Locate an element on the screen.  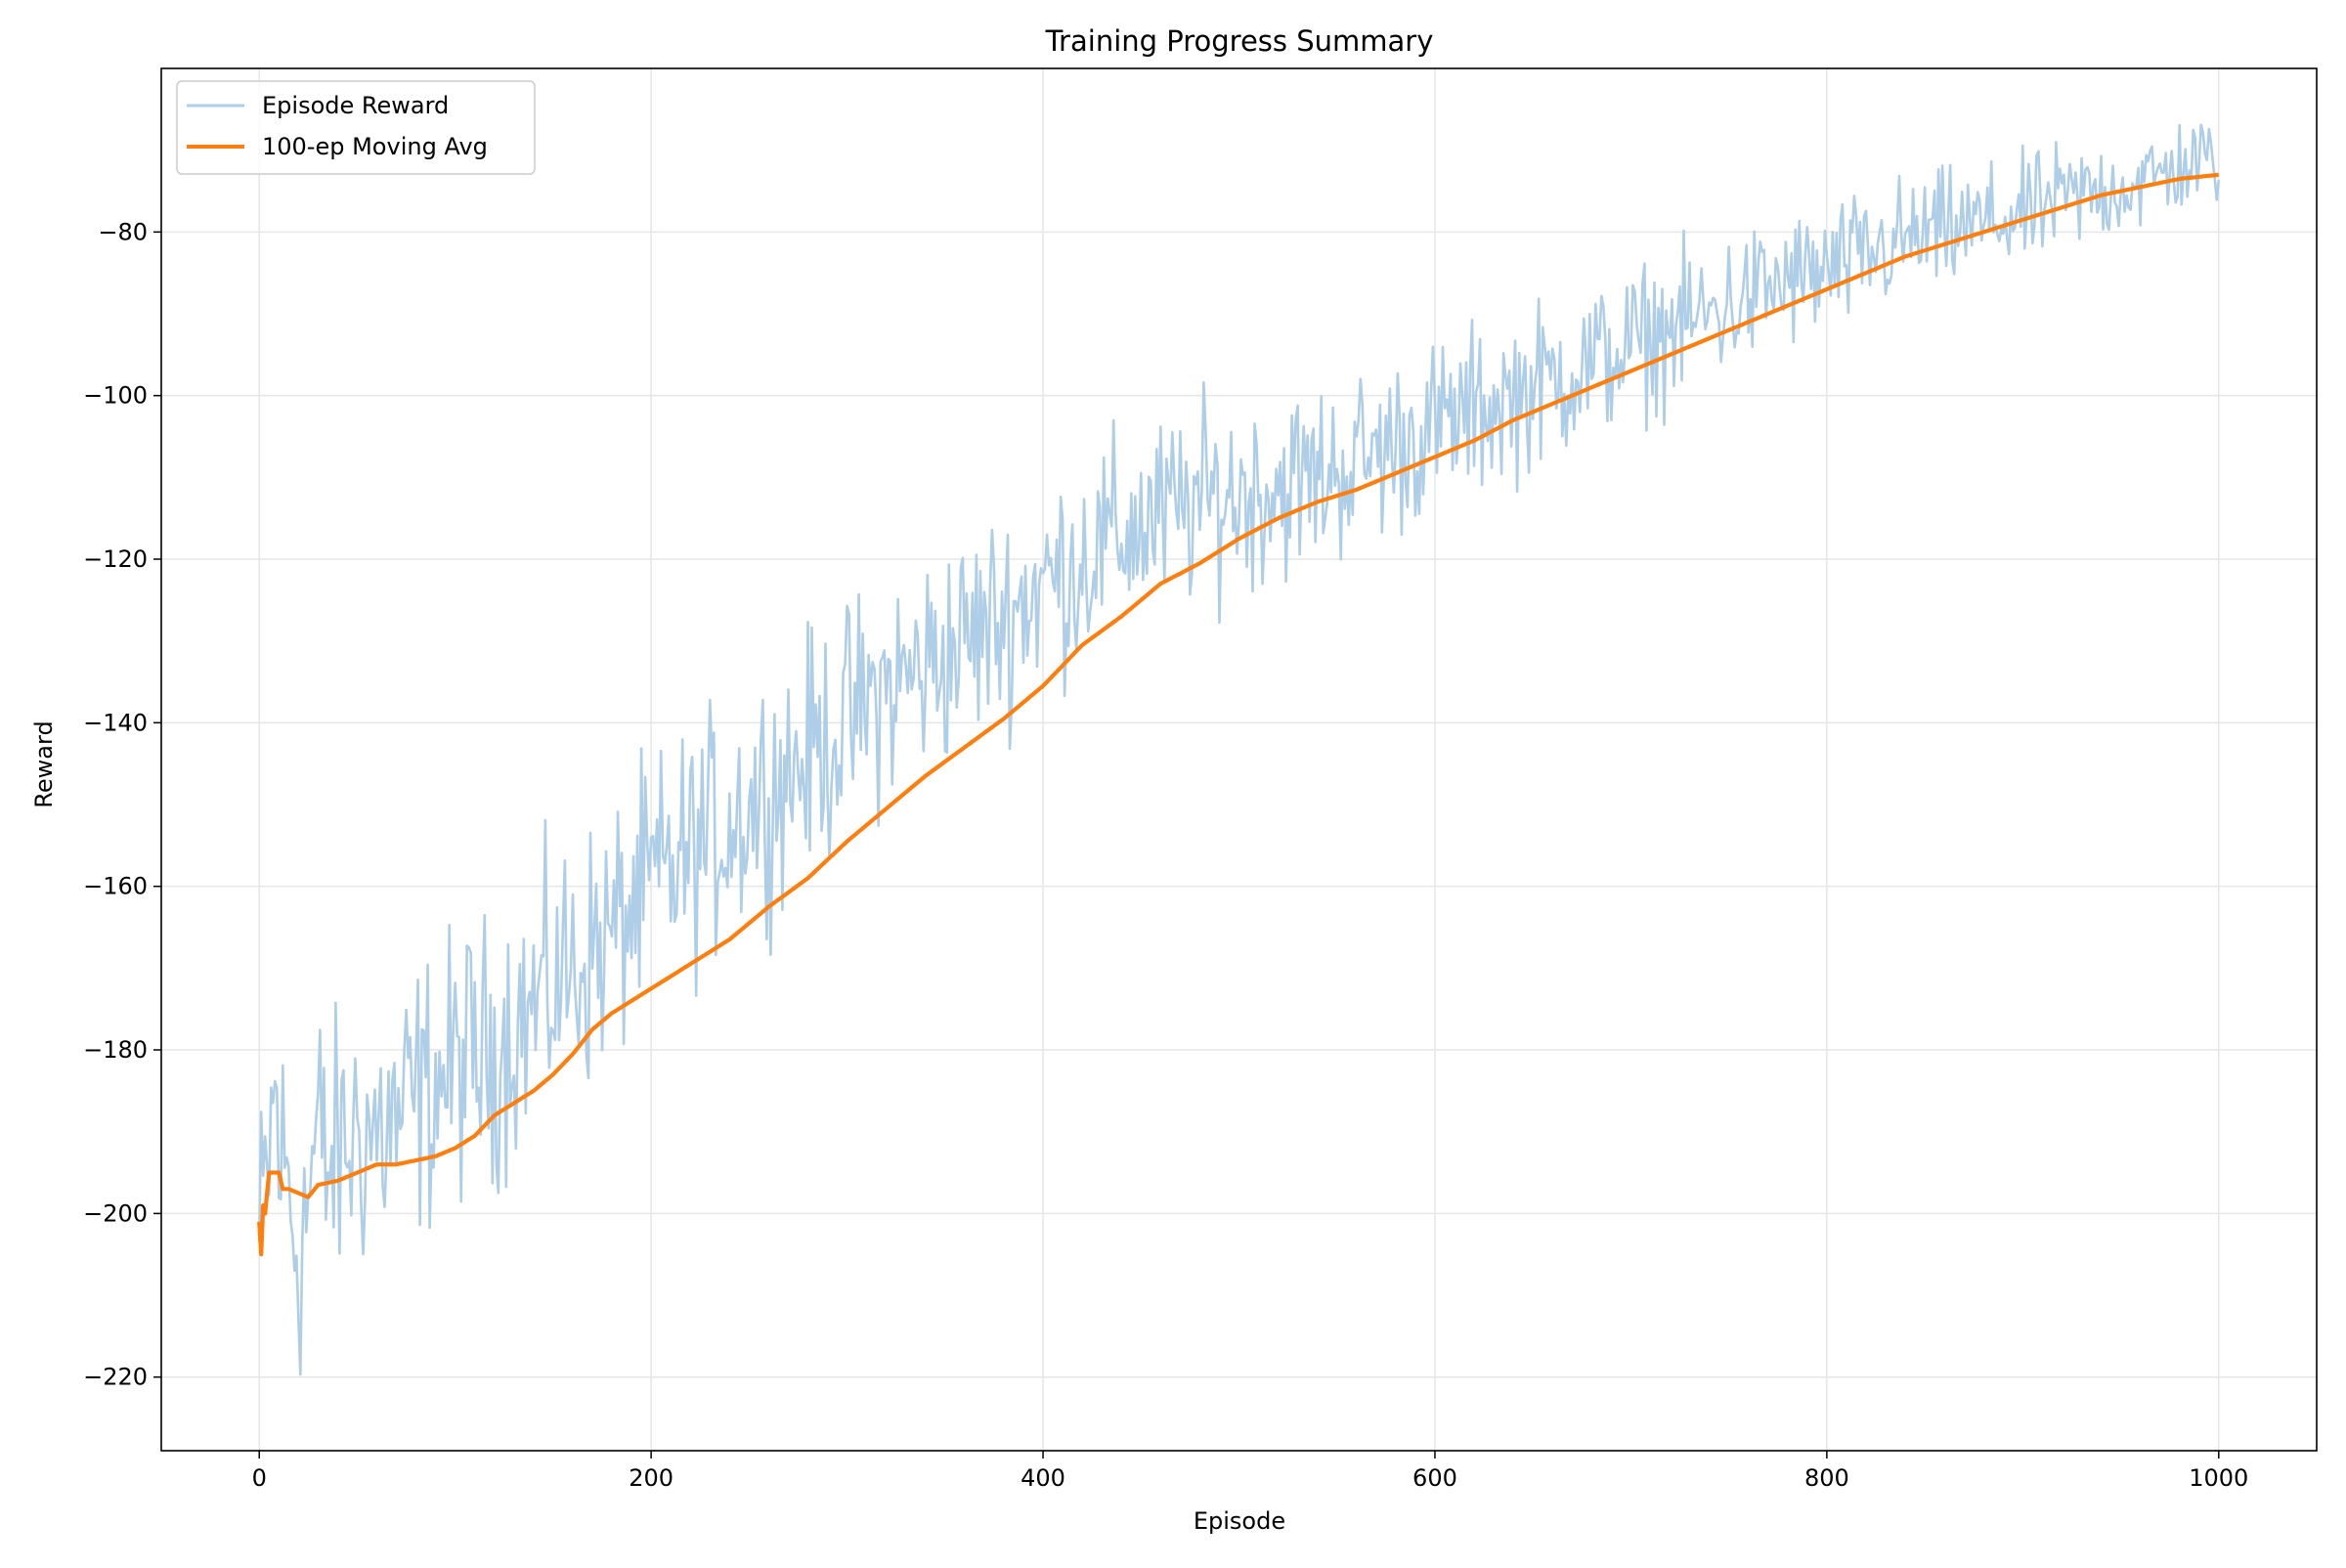
legend: Episode Reward 100-ep Moving Avg is located at coordinates (356, 127).